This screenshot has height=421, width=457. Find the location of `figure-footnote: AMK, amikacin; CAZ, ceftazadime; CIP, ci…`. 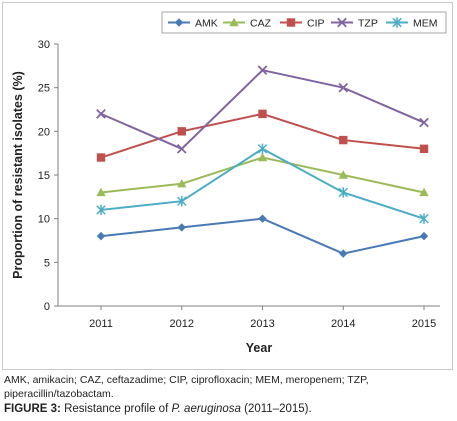

figure-footnote: AMK, amikacin; CAZ, ceftazadime; CIP, ci… is located at coordinates (186, 387).